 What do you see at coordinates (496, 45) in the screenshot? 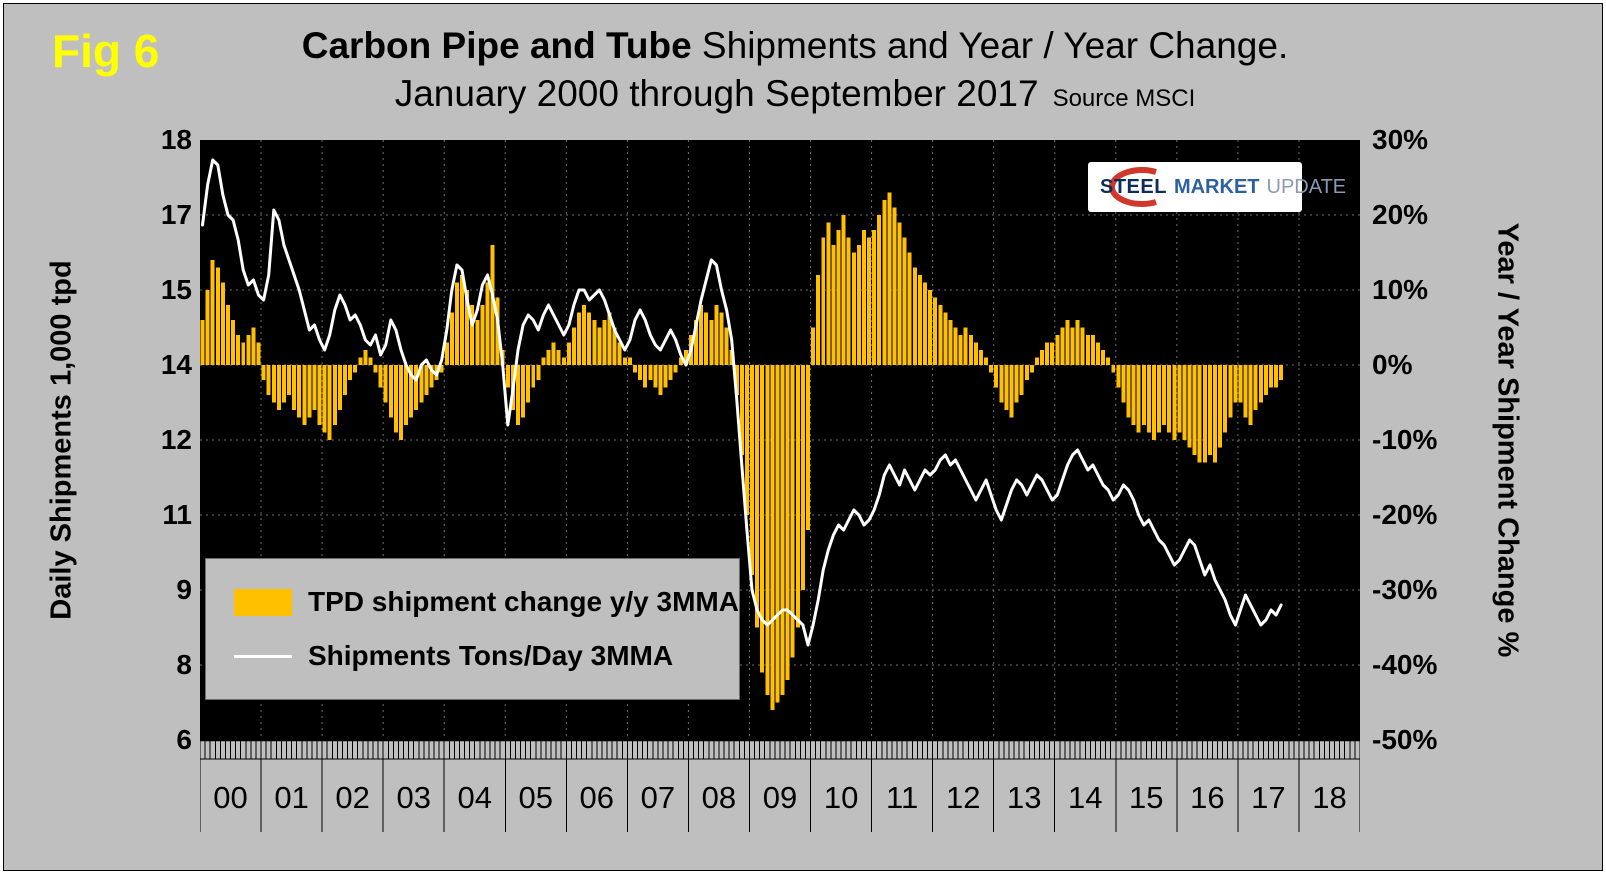
I see `chart-title-bold: Carbon Pipe and Tube` at bounding box center [496, 45].